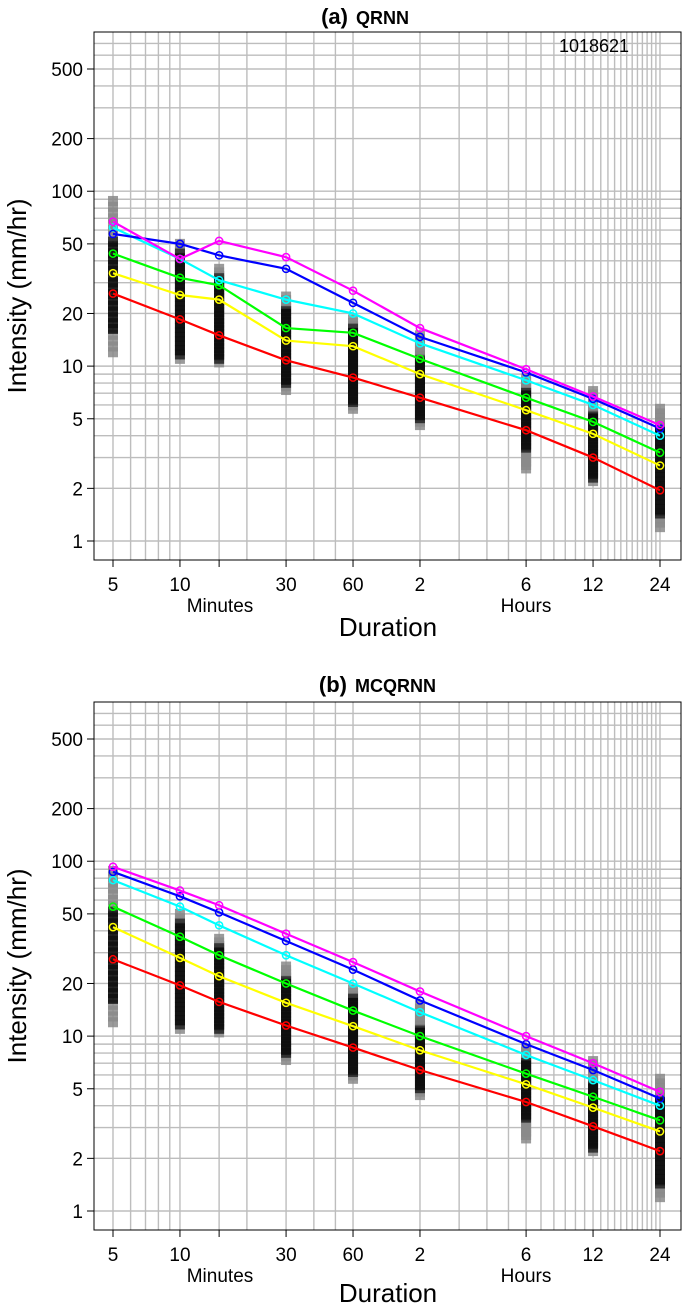  Describe the element at coordinates (389, 578) in the screenshot. I see `x-tick-labels-a: 5 10 30 60 2 6 12 24` at that location.